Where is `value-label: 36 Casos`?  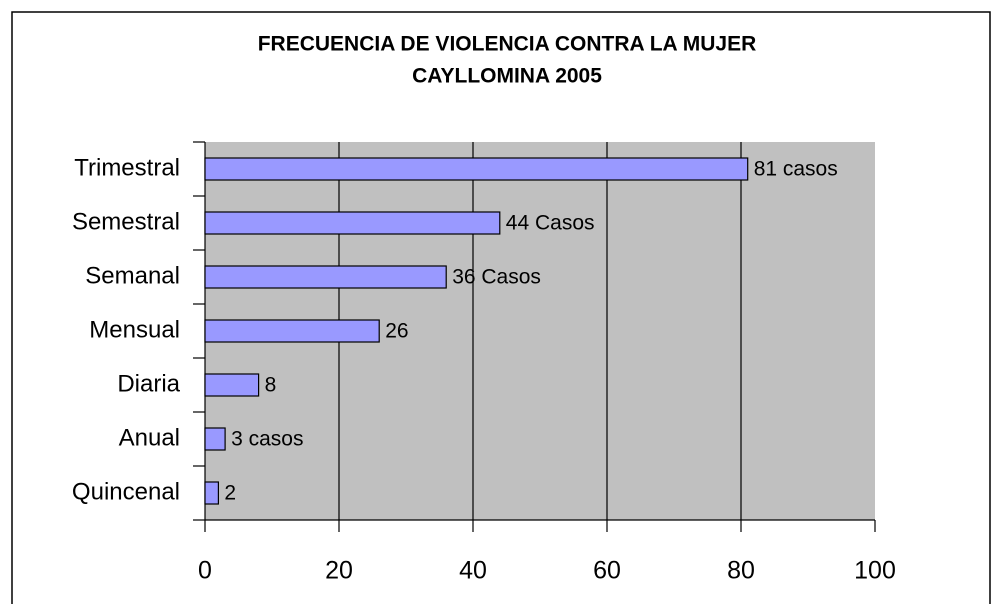 value-label: 36 Casos is located at coordinates (496, 277).